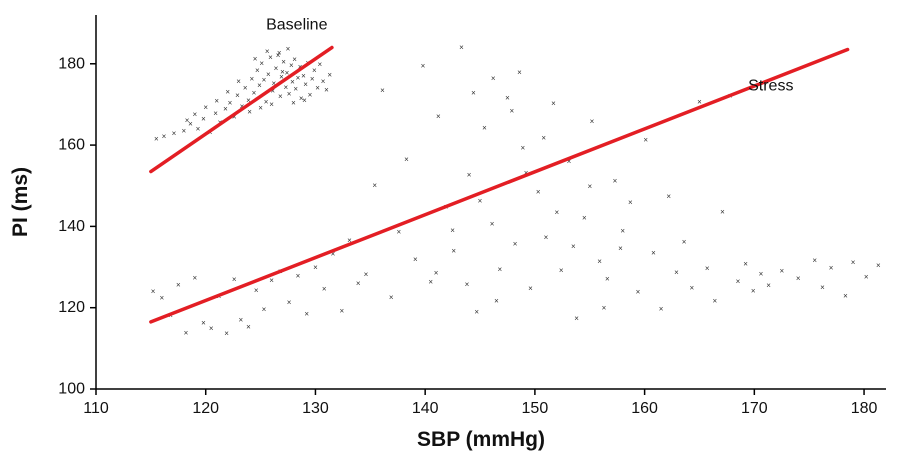 The height and width of the screenshot is (459, 906). I want to click on x-axis-title: SBP (mmHg), so click(481, 439).